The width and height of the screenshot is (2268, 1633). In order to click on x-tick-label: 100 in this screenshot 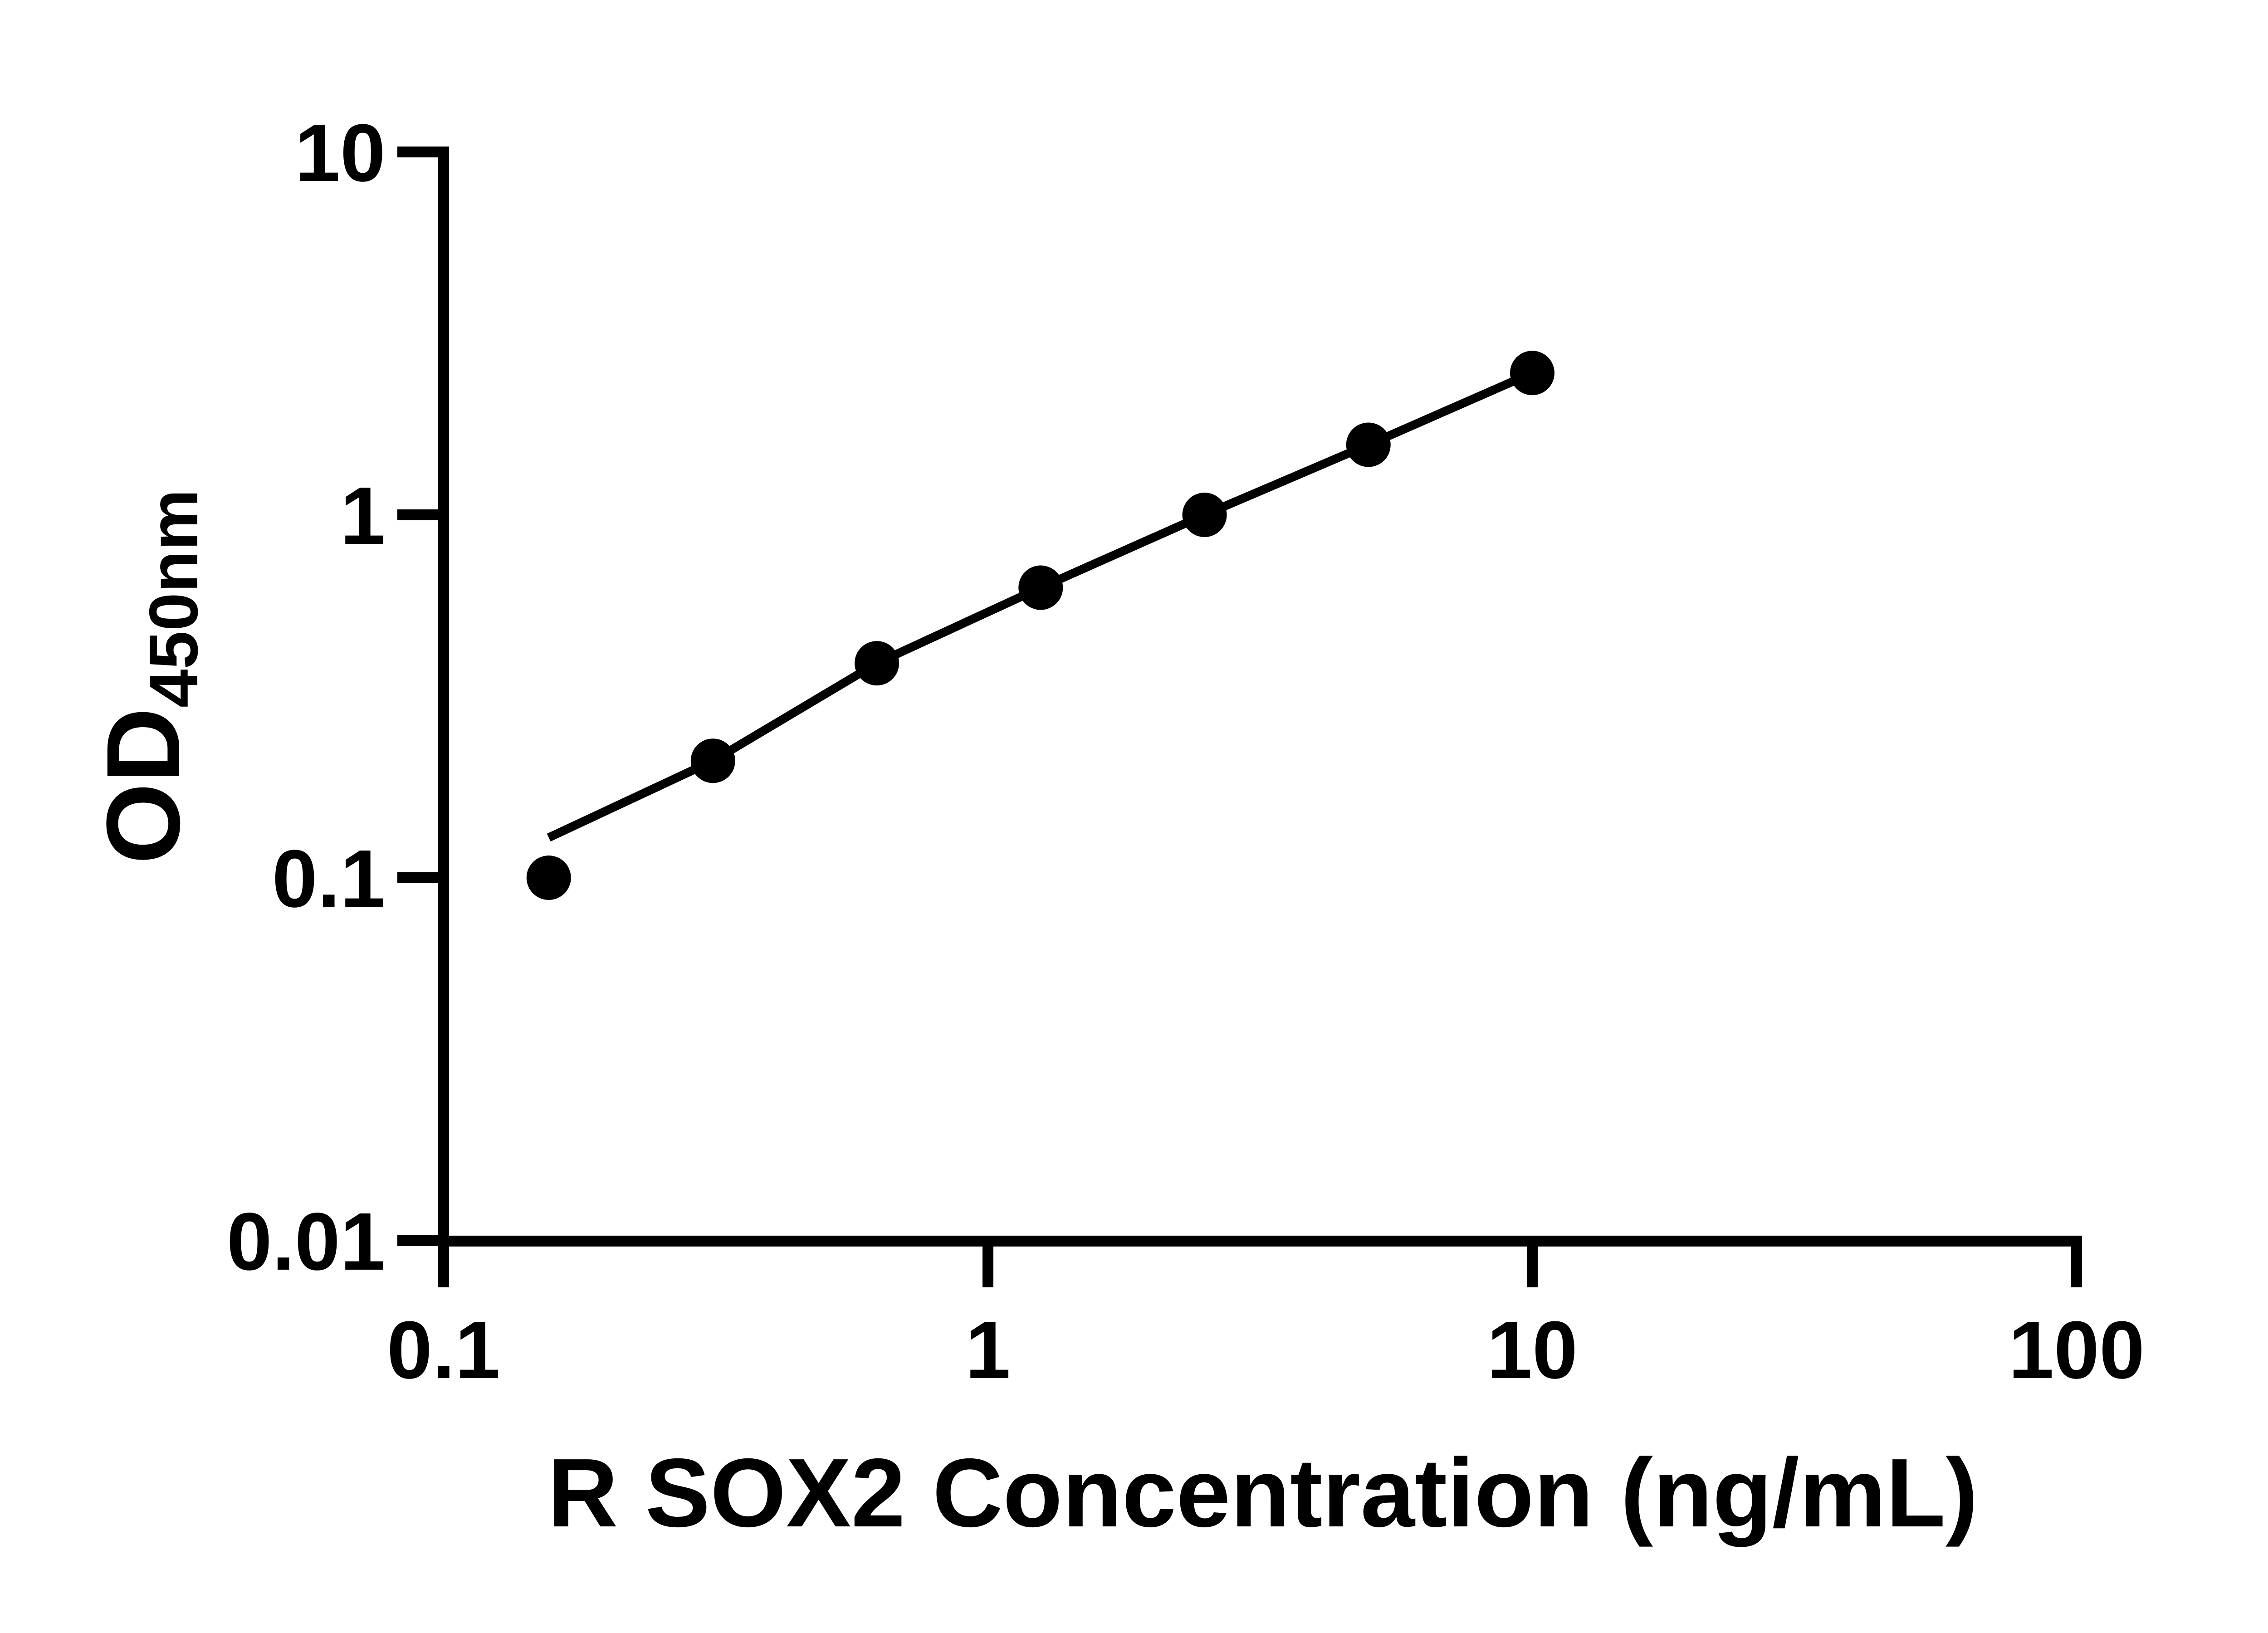, I will do `click(2077, 1350)`.